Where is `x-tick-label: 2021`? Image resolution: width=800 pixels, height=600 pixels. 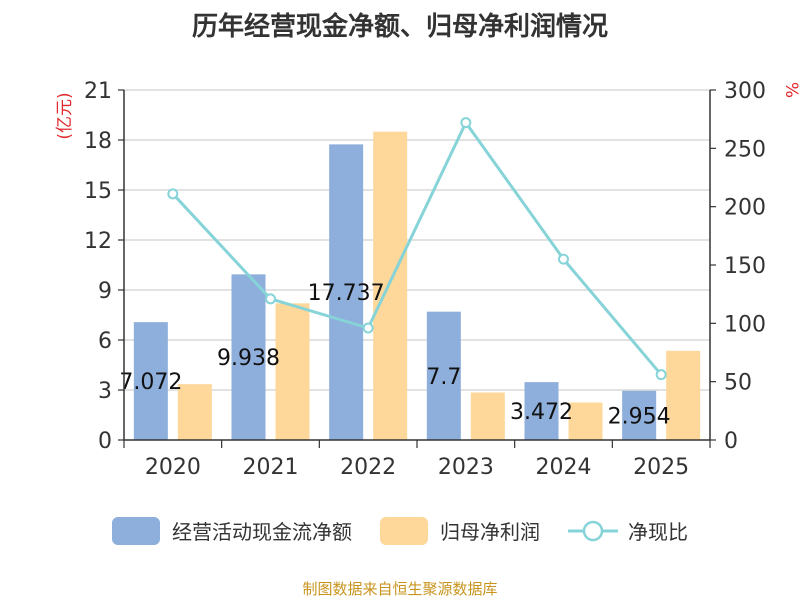 x-tick-label: 2021 is located at coordinates (271, 467).